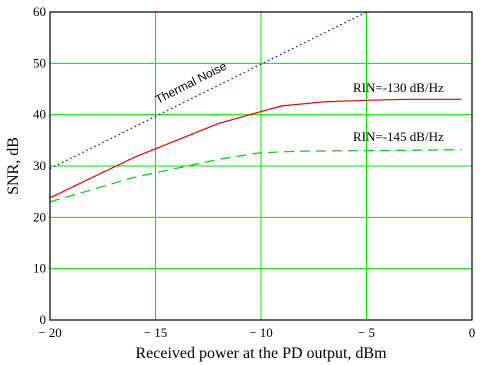 The height and width of the screenshot is (365, 483). Describe the element at coordinates (256, 176) in the screenshot. I see `series-line-rin-145-db-hz` at that location.